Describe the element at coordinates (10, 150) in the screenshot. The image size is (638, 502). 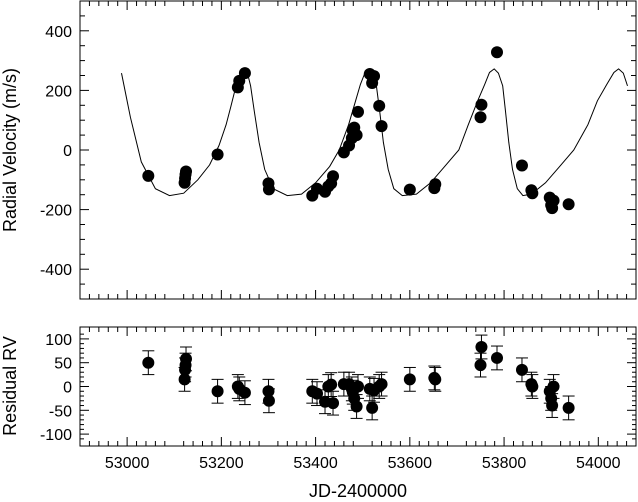
I see `top-y-axis-label: Radial Velocity (m/s)` at that location.